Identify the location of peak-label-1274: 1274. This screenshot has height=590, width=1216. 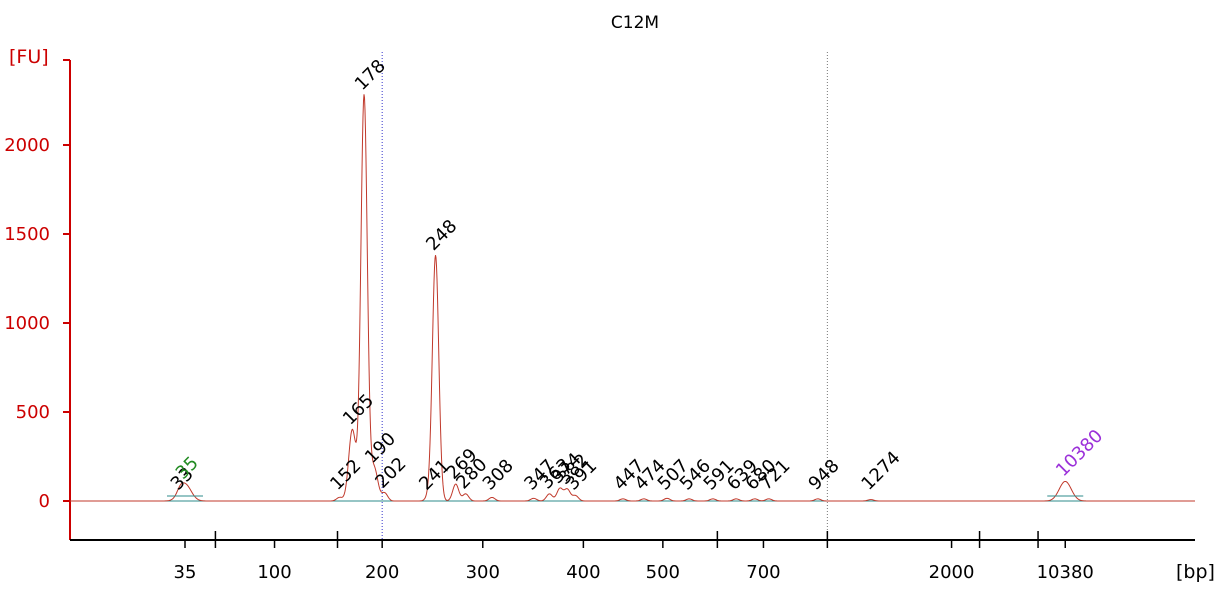
(880, 470).